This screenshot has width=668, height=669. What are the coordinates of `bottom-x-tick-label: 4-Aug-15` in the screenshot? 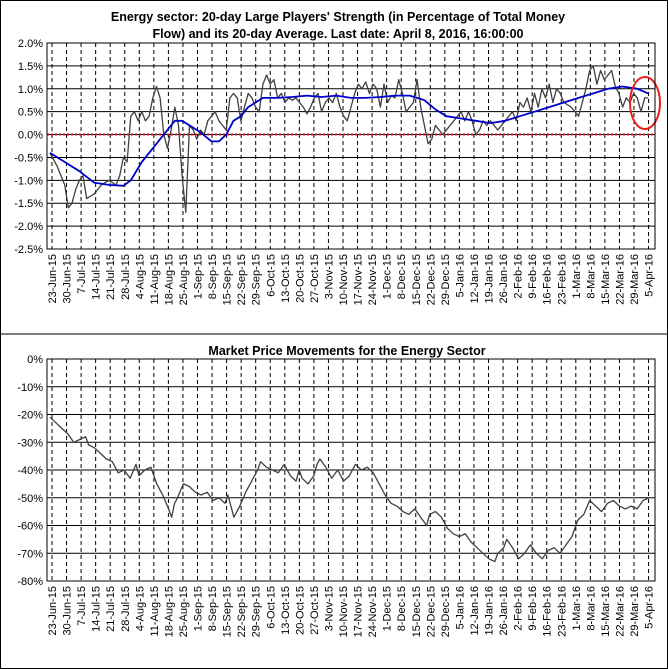 It's located at (140, 608).